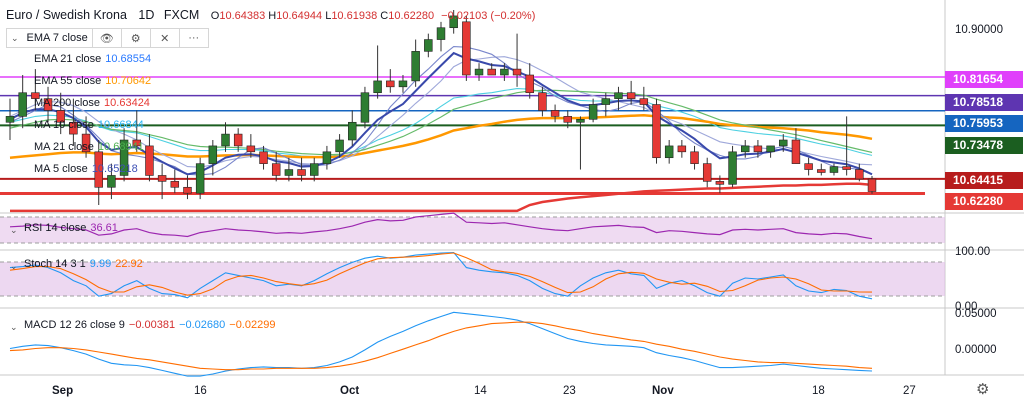 This screenshot has height=411, width=1024. I want to click on legend-ema55: EMA 55 close 10.70642, so click(93, 81).